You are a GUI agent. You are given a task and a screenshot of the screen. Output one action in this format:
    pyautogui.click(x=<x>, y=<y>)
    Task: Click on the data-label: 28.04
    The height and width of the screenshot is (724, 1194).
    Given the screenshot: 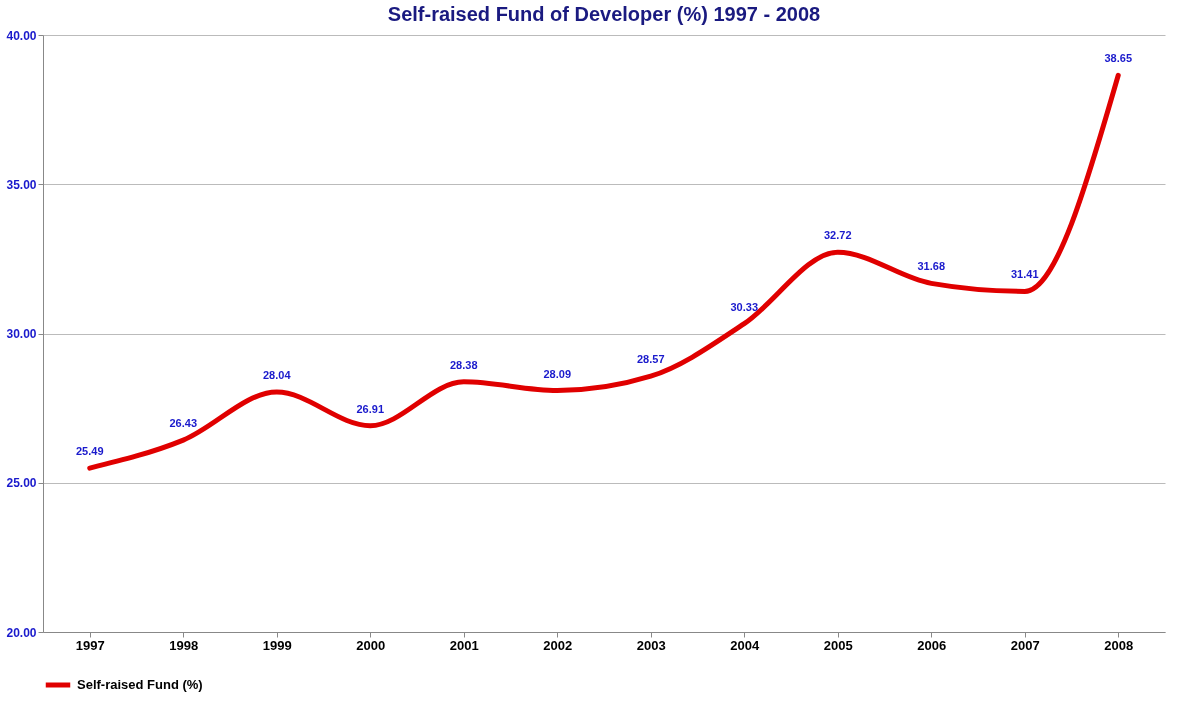 What is the action you would take?
    pyautogui.click(x=277, y=375)
    